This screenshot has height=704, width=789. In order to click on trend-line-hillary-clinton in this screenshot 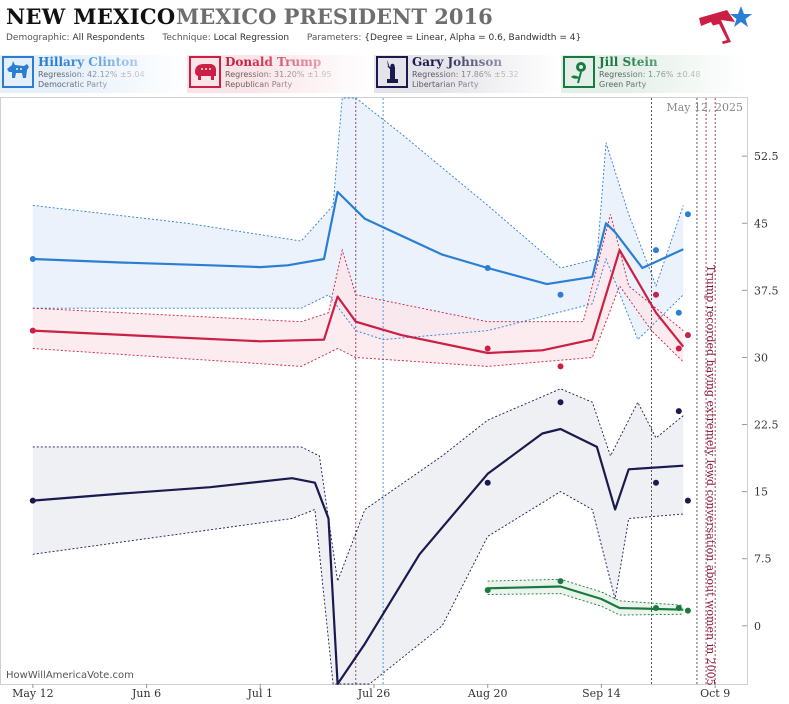, I will do `click(358, 238)`.